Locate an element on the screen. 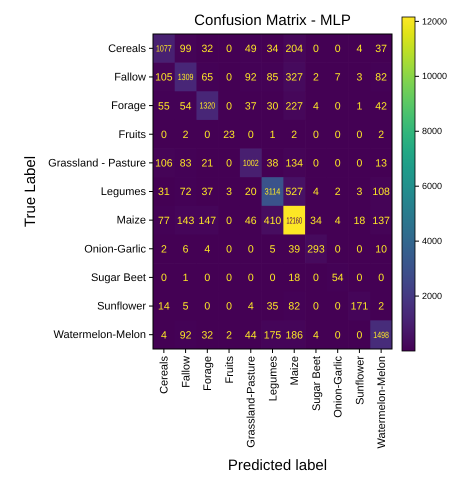  data-label: 77 is located at coordinates (164, 220).